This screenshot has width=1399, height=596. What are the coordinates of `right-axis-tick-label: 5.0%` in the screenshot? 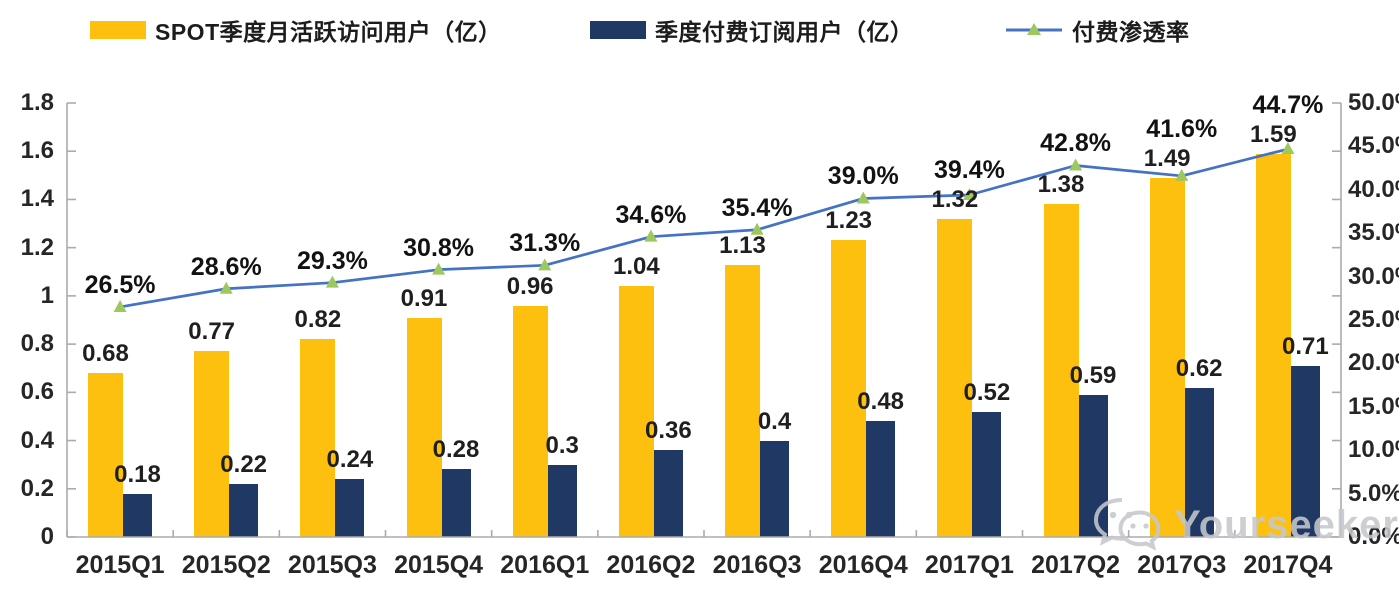 It's located at (1373, 493).